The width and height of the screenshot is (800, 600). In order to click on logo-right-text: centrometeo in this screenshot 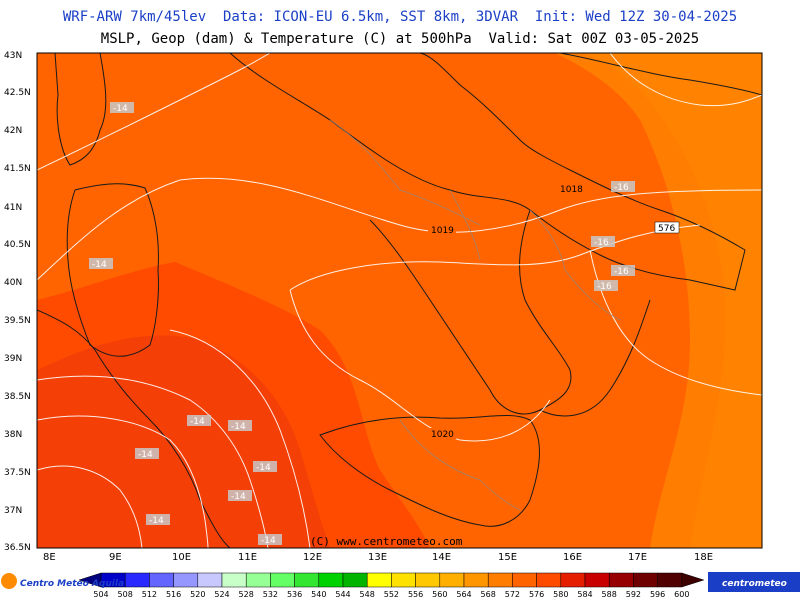, I will do `click(754, 584)`.